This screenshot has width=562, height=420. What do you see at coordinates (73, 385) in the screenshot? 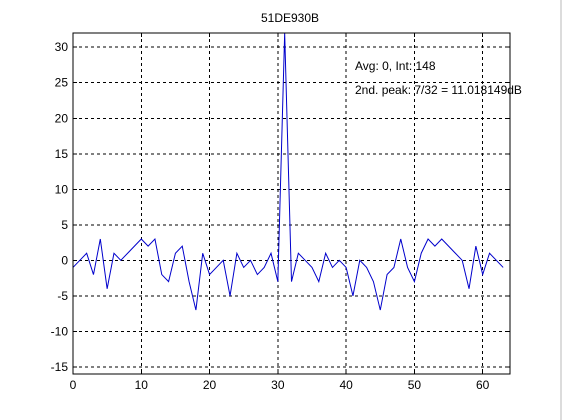
I see `x-tick-label: 0` at bounding box center [73, 385].